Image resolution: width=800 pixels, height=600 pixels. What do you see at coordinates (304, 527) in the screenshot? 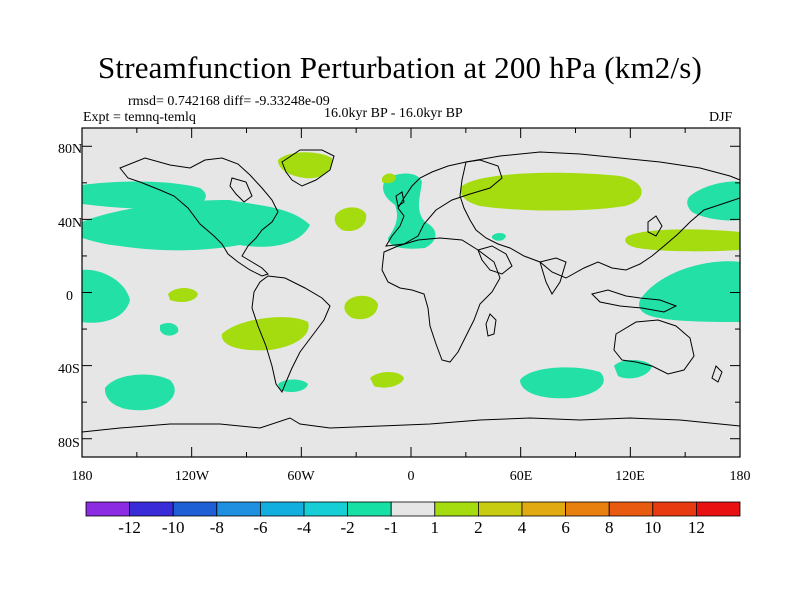
I see `colorbar-label: -4` at bounding box center [304, 527].